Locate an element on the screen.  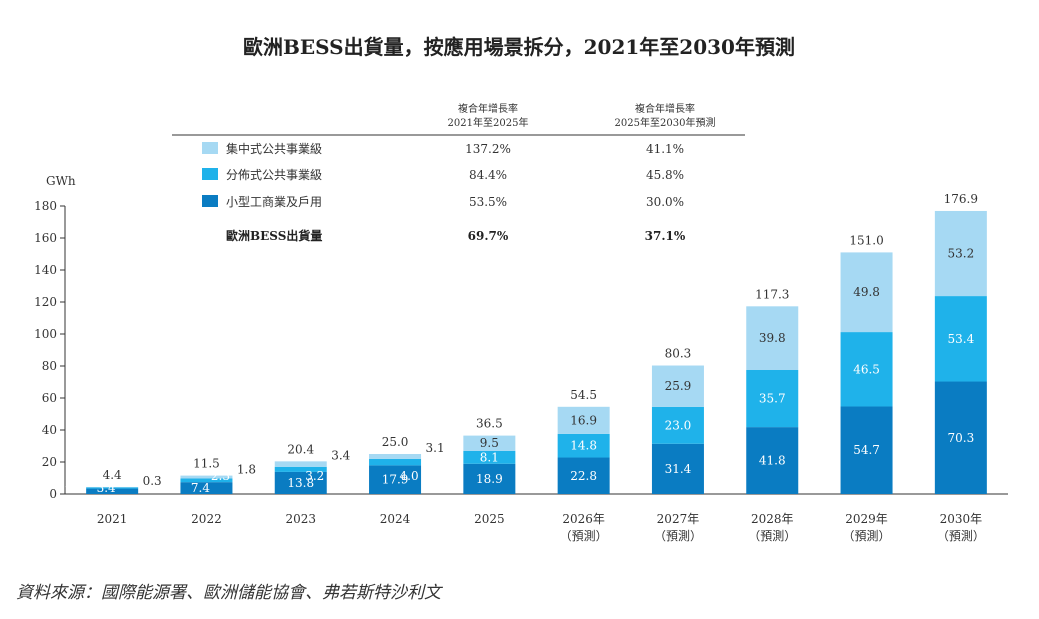
bar-segment-label: 18.9 is located at coordinates (489, 479).